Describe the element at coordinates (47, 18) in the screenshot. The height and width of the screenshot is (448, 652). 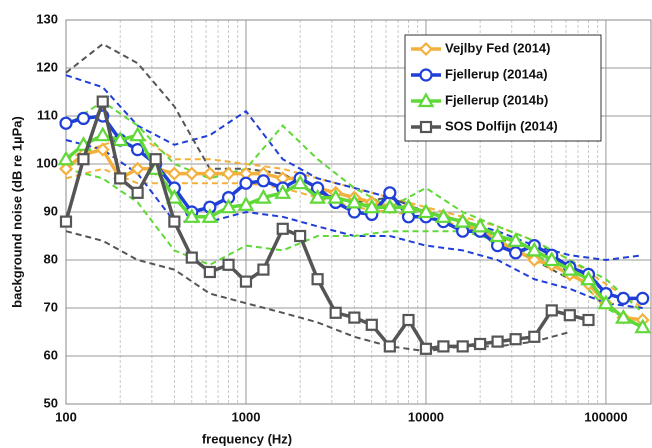
I see `y-tick-label: 130` at that location.